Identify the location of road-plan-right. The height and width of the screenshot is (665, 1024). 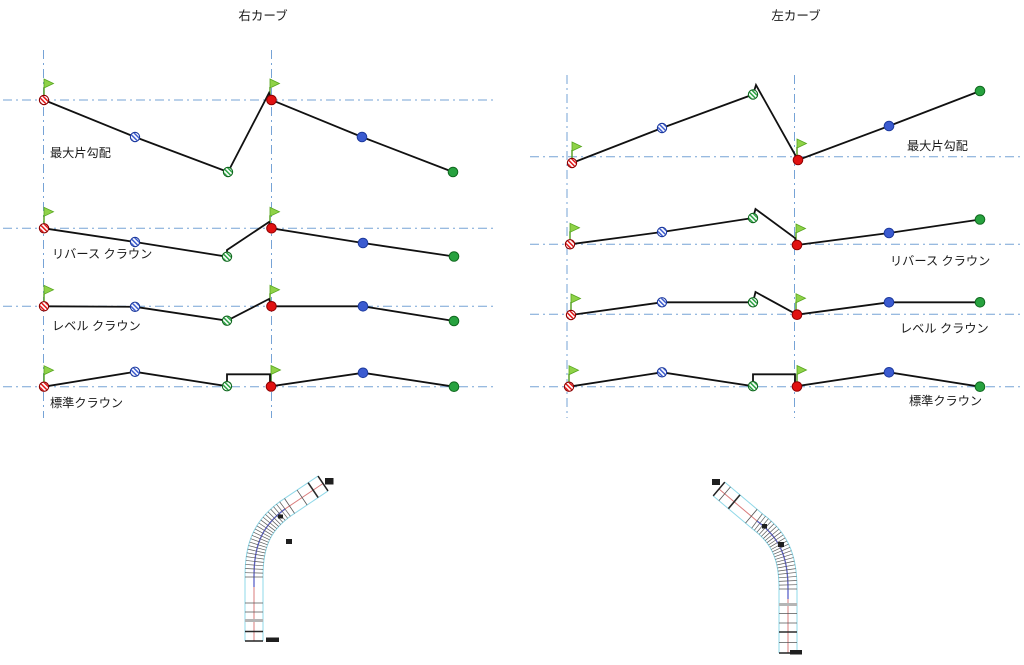
(757, 567).